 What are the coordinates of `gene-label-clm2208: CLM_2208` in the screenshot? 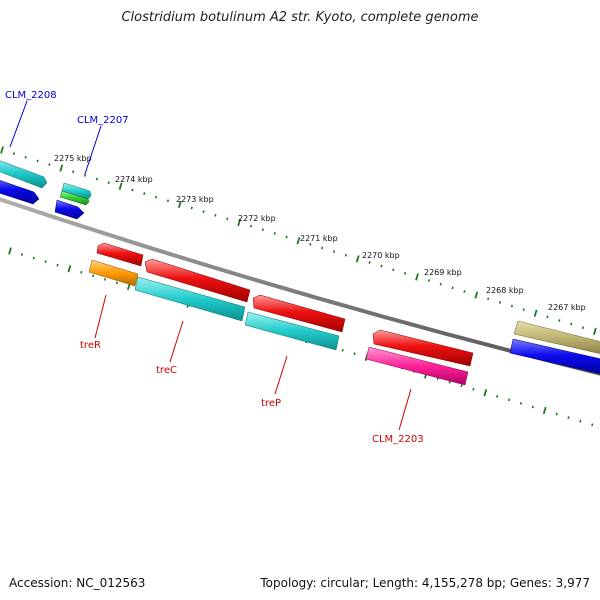 It's located at (31, 95).